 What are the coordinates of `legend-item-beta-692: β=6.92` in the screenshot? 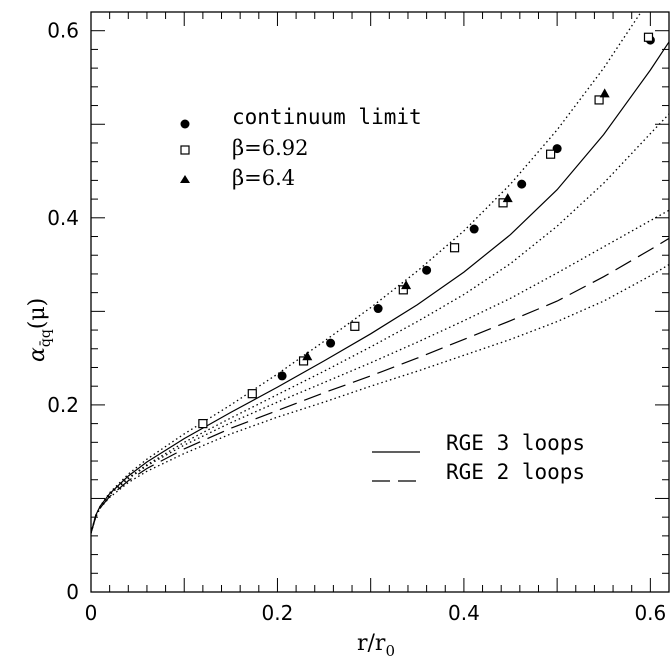 It's located at (244, 148).